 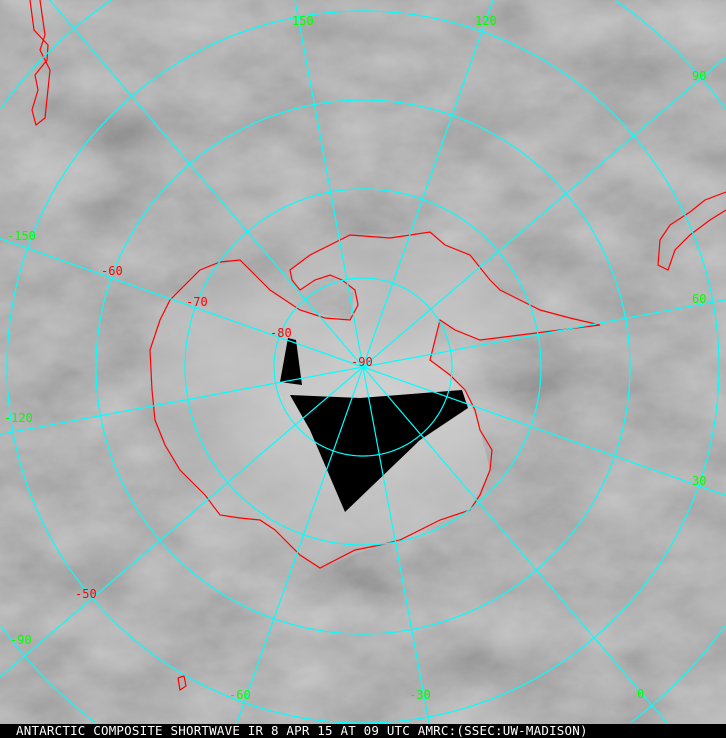 What do you see at coordinates (197, 302) in the screenshot?
I see `lat-label-minus70: -70` at bounding box center [197, 302].